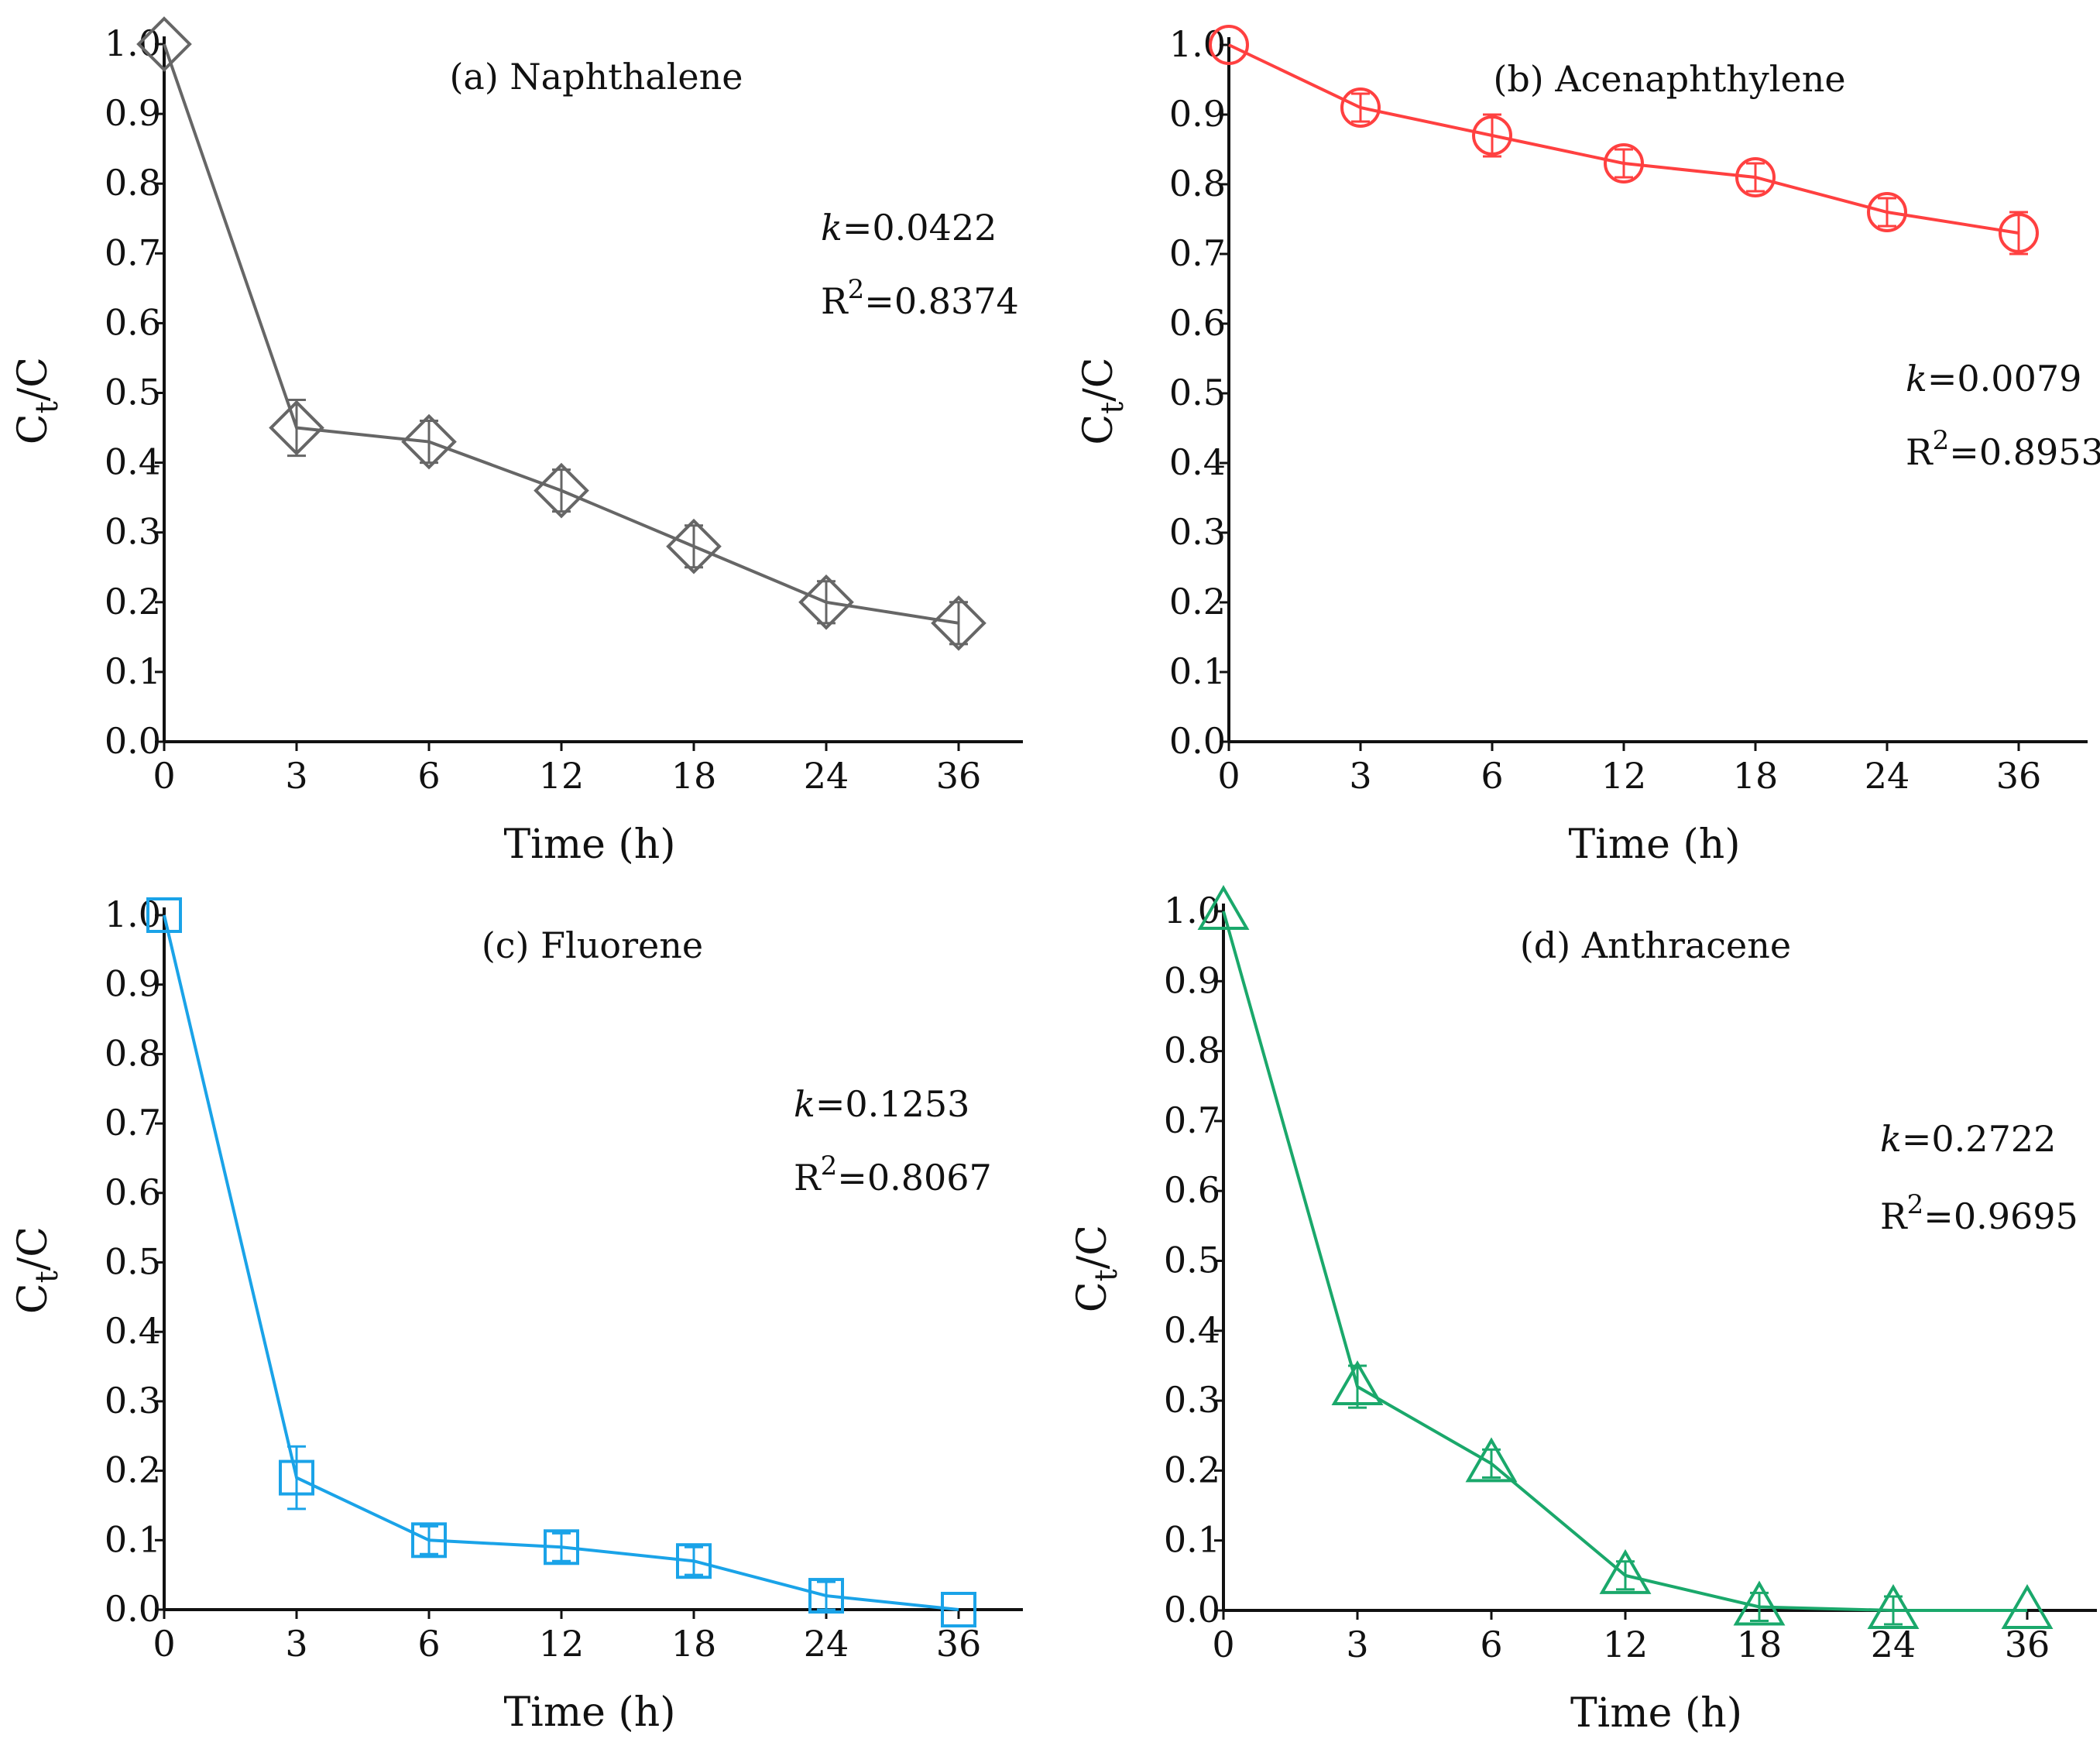 Image resolution: width=2100 pixels, height=1749 pixels. Describe the element at coordinates (1197, 741) in the screenshot. I see `y-tick-label: 0.0` at that location.